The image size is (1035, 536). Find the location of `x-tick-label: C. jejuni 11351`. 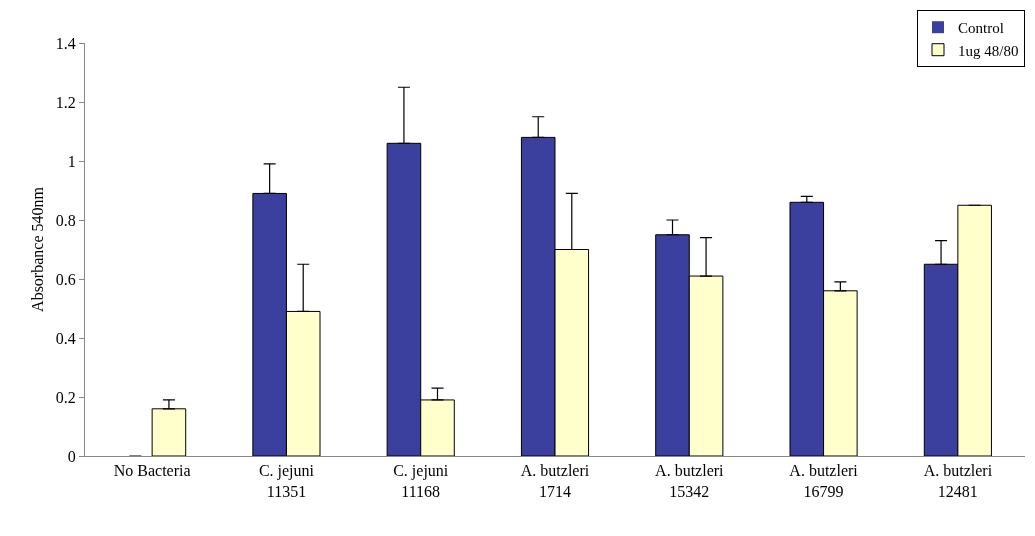

x-tick-label: C. jejuni 11351 is located at coordinates (286, 481).